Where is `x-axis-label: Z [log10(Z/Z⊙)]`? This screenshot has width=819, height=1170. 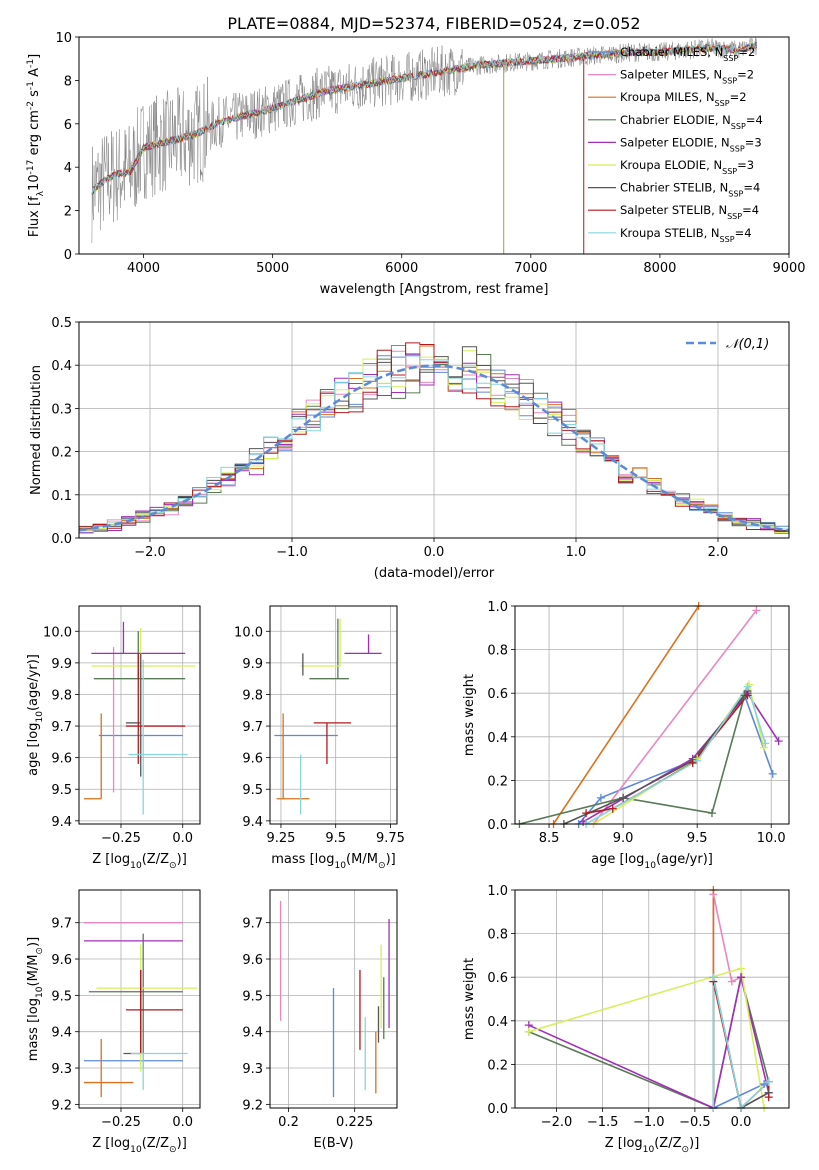 x-axis-label: Z [log10(Z/Z⊙)] is located at coordinates (652, 1145).